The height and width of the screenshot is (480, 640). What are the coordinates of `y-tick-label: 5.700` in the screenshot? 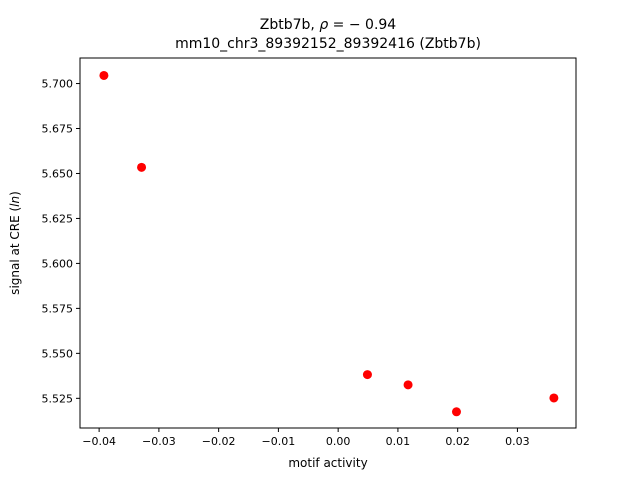 It's located at (58, 84).